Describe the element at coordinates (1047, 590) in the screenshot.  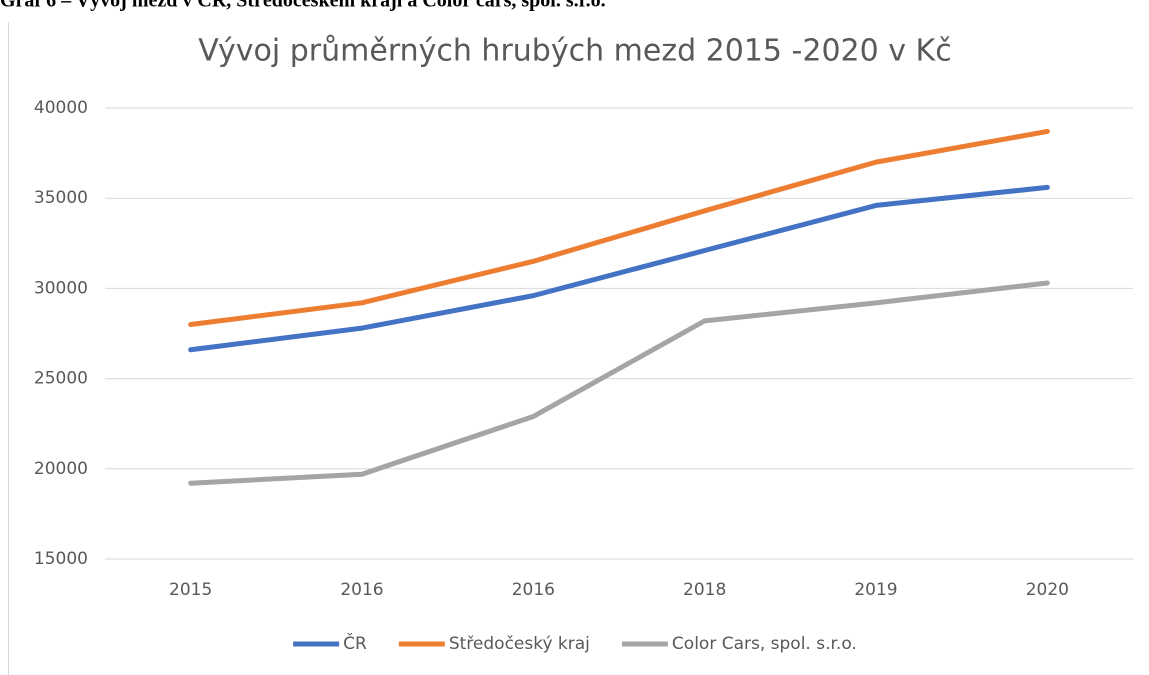
I see `x-tick-label: 2020` at that location.